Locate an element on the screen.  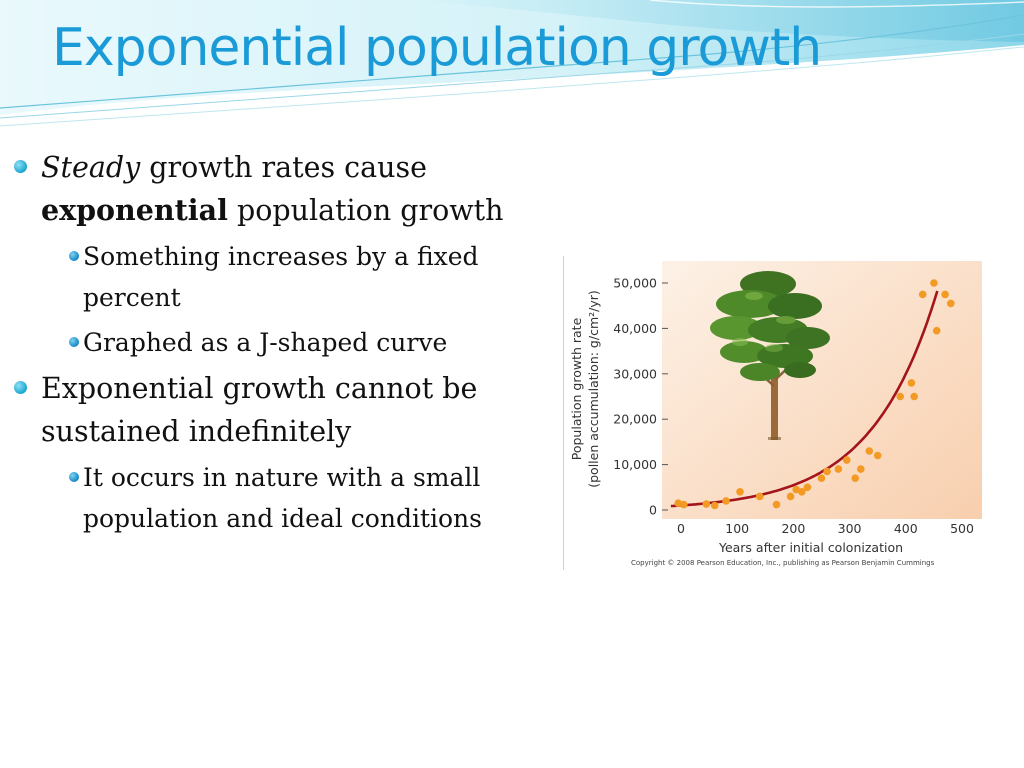
bullet-text: growth rates cause is located at coordinates (283, 167).